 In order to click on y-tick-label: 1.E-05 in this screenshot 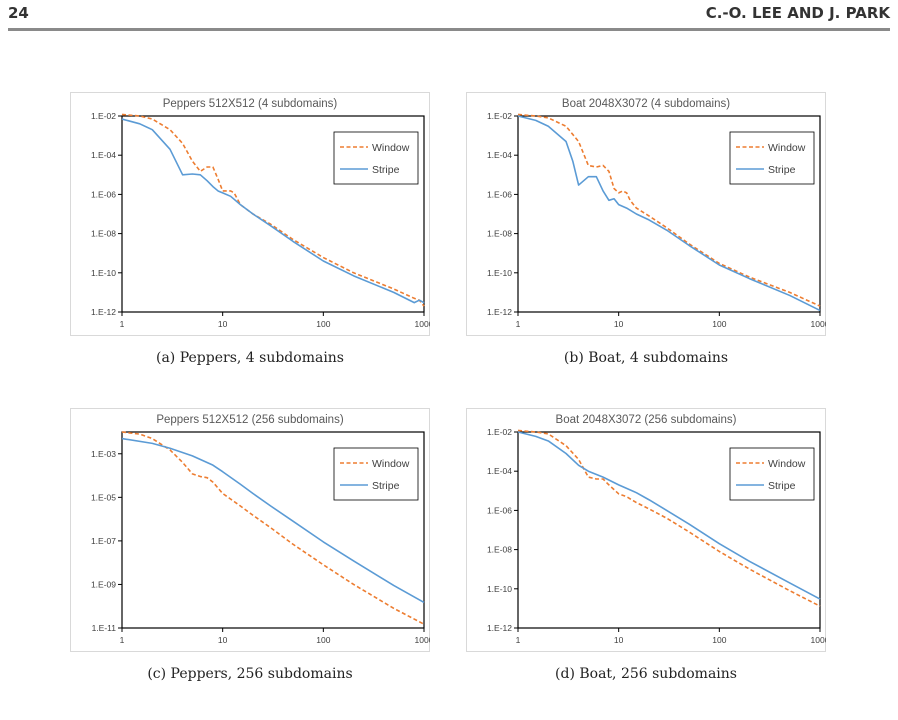, I will do `click(103, 497)`.